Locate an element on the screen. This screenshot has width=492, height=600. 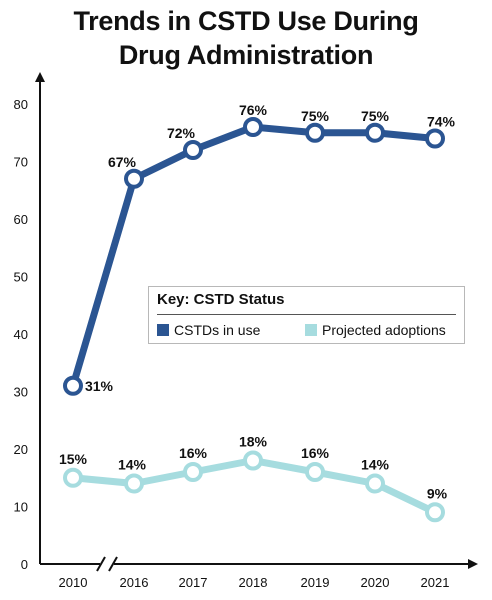
data-label: 15% is located at coordinates (73, 459).